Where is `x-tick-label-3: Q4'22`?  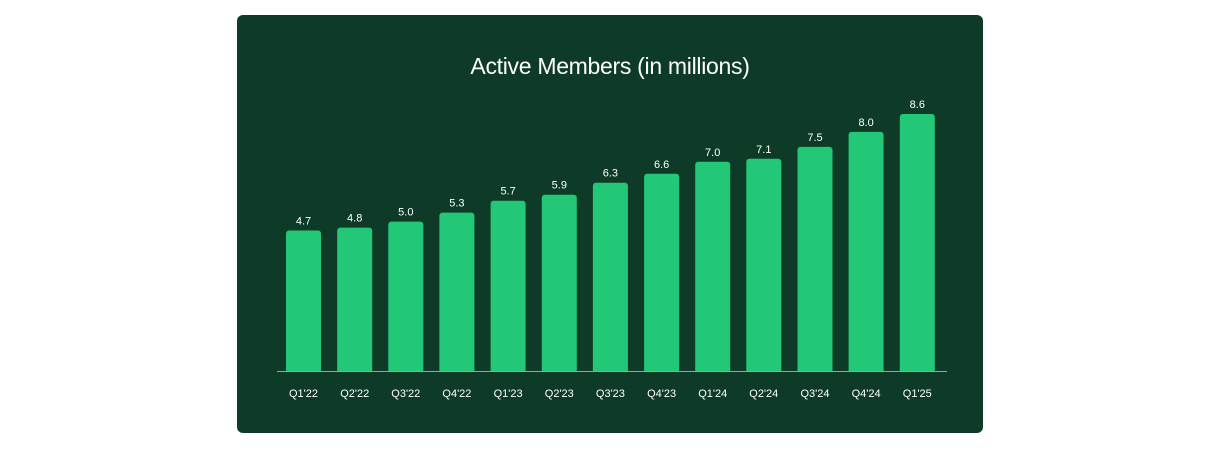
x-tick-label-3: Q4'22 is located at coordinates (456, 394).